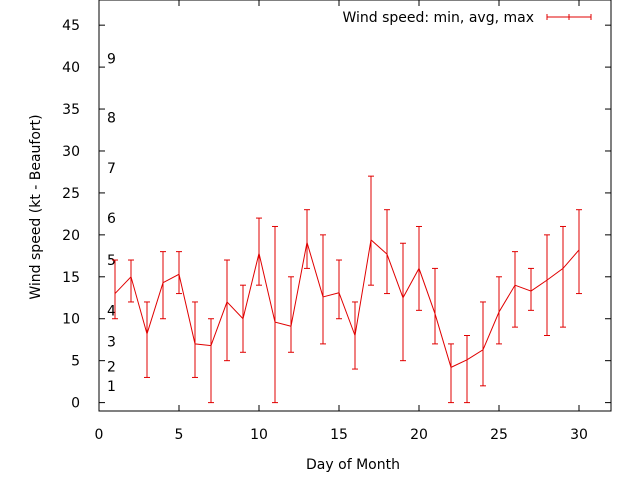  Describe the element at coordinates (111, 219) in the screenshot. I see `beaufort-label: 6` at that location.